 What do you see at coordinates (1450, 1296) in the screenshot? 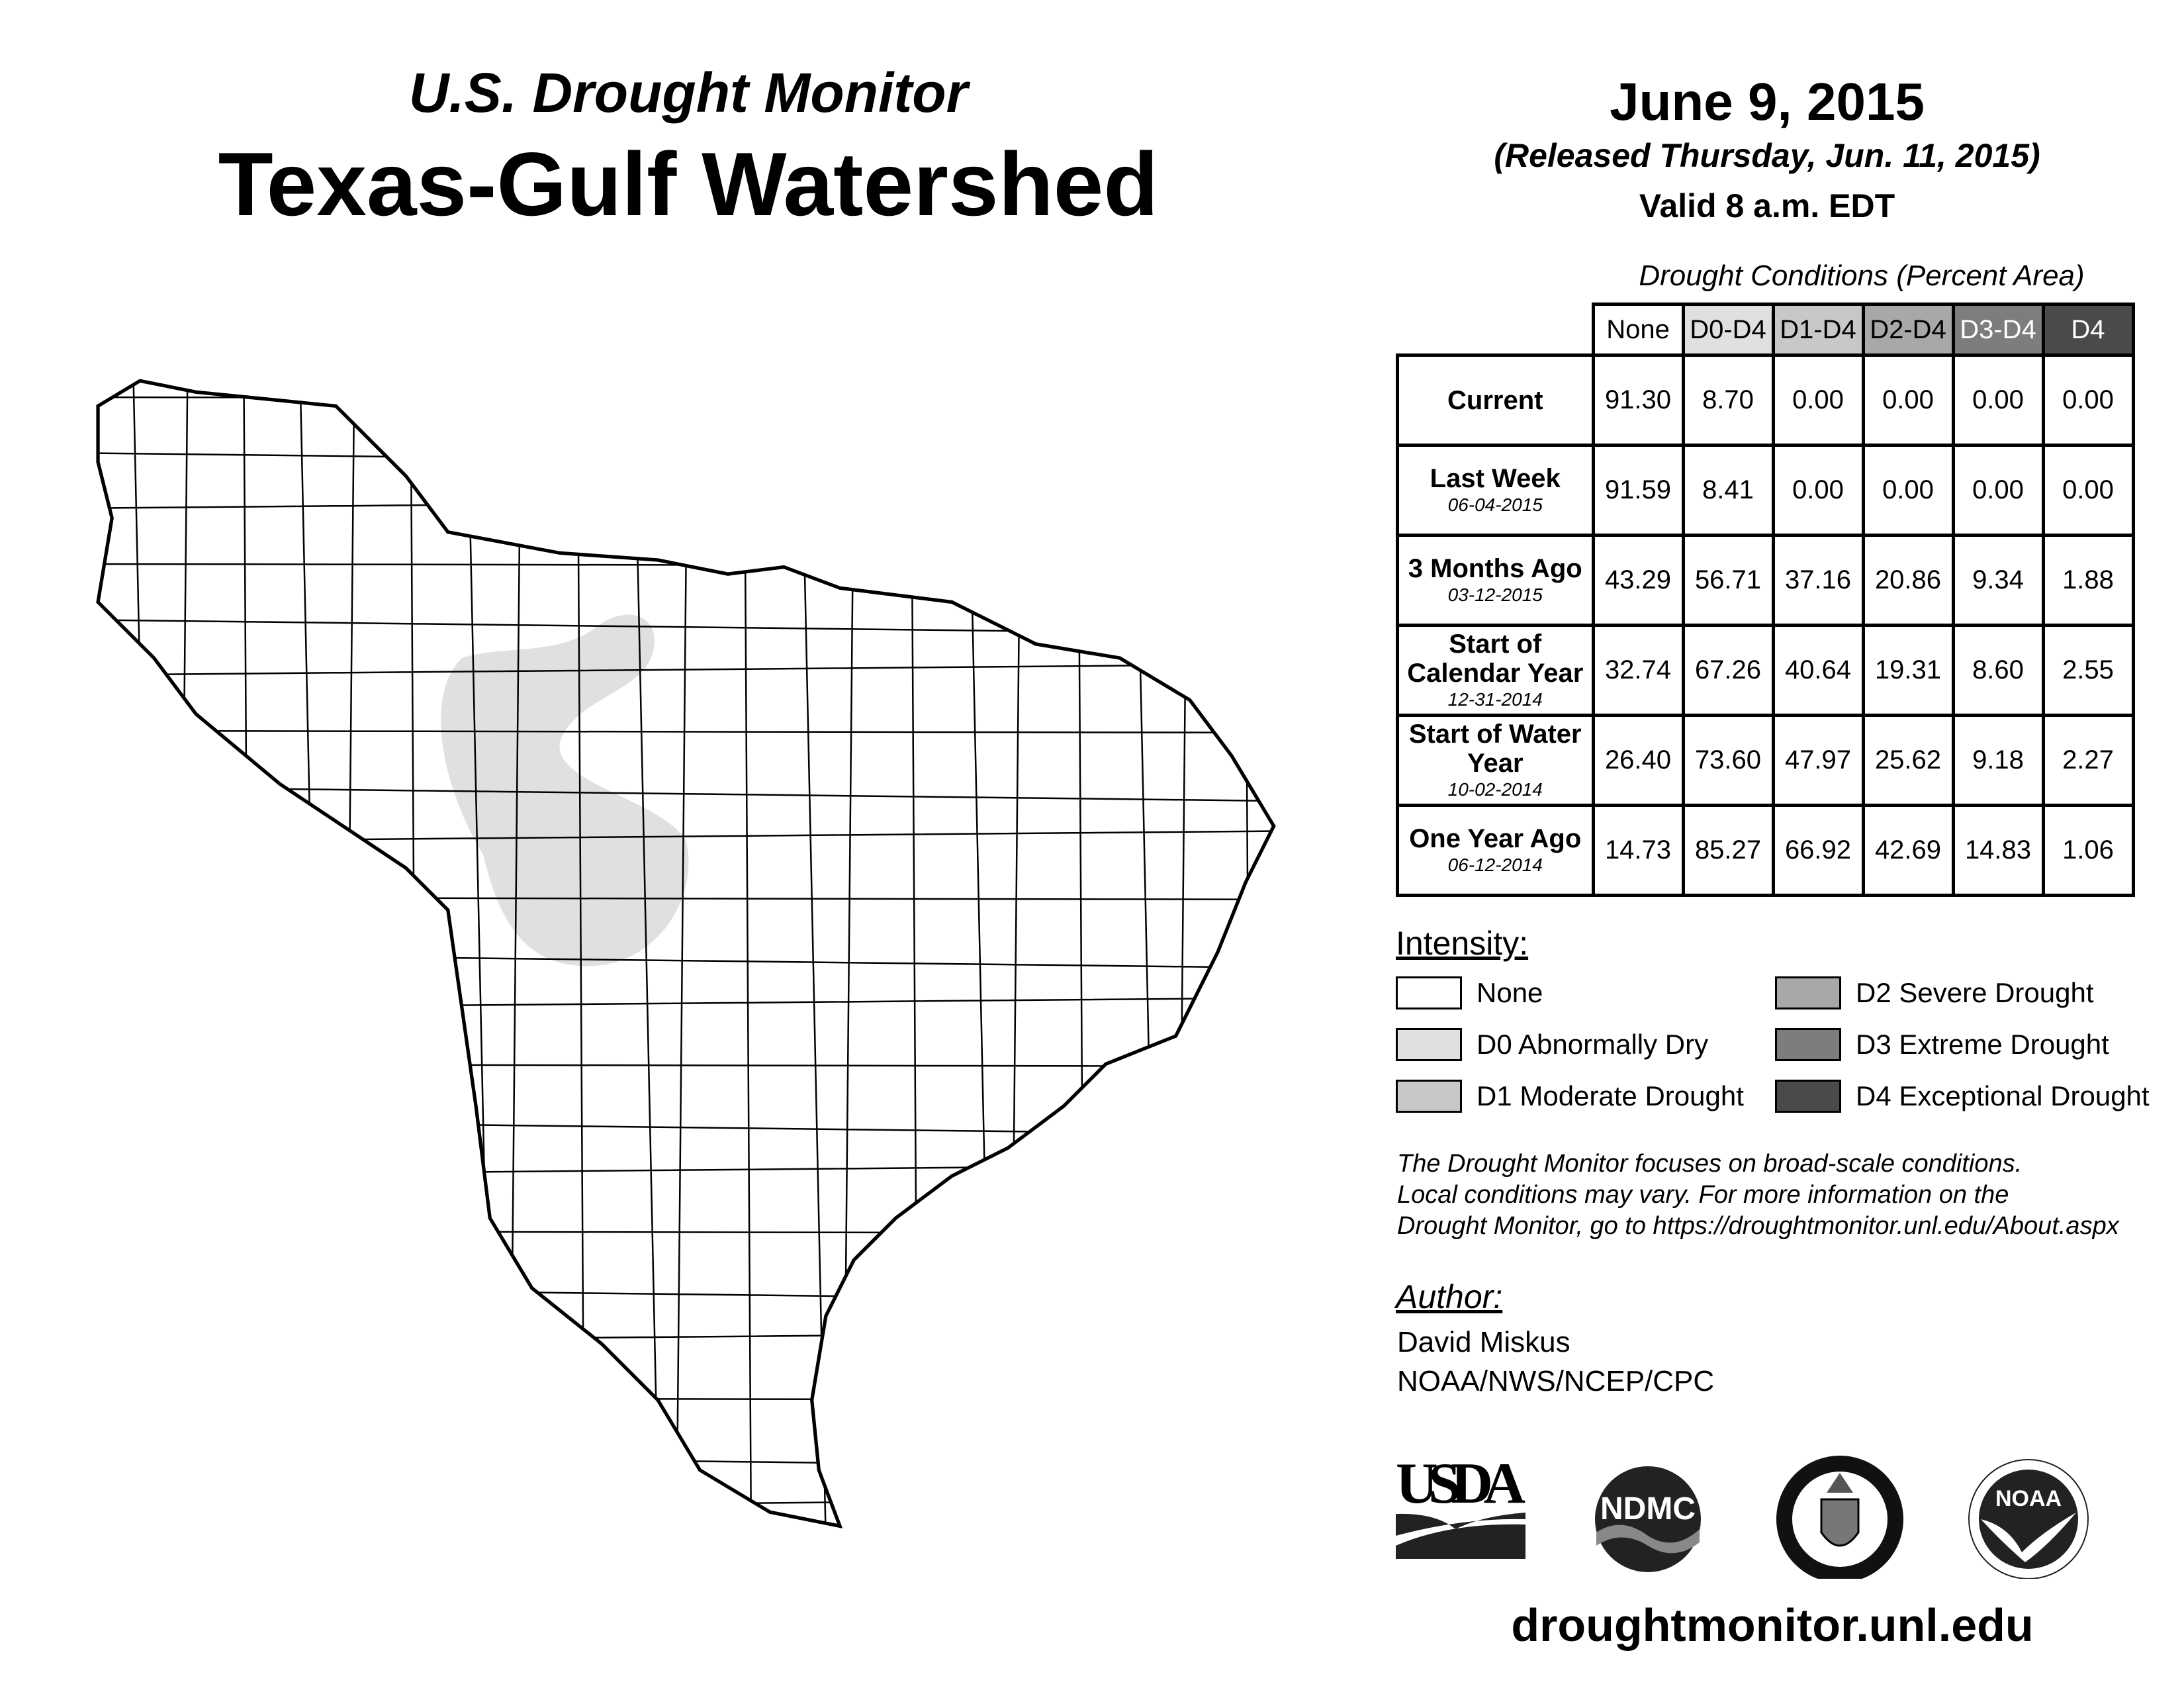
I see `author-title: Author:` at bounding box center [1450, 1296].